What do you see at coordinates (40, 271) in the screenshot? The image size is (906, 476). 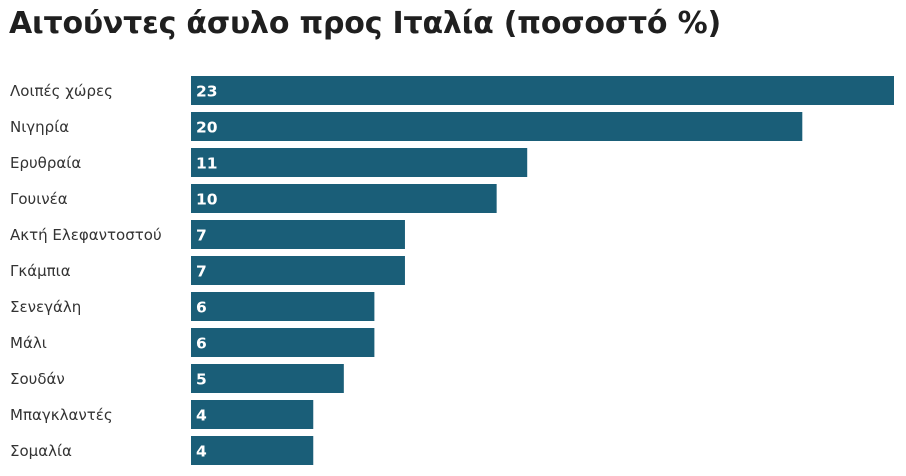 I see `category-label: Γκάμπια` at bounding box center [40, 271].